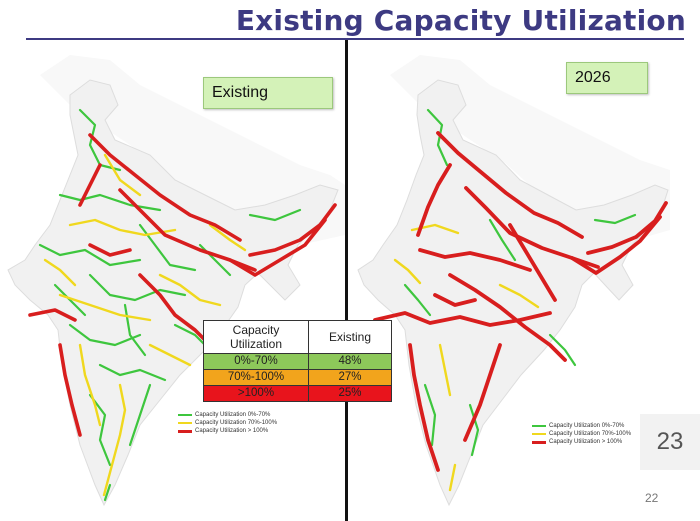 Image resolution: width=700 pixels, height=521 pixels. What do you see at coordinates (355, 39) in the screenshot?
I see `title-underline` at bounding box center [355, 39].